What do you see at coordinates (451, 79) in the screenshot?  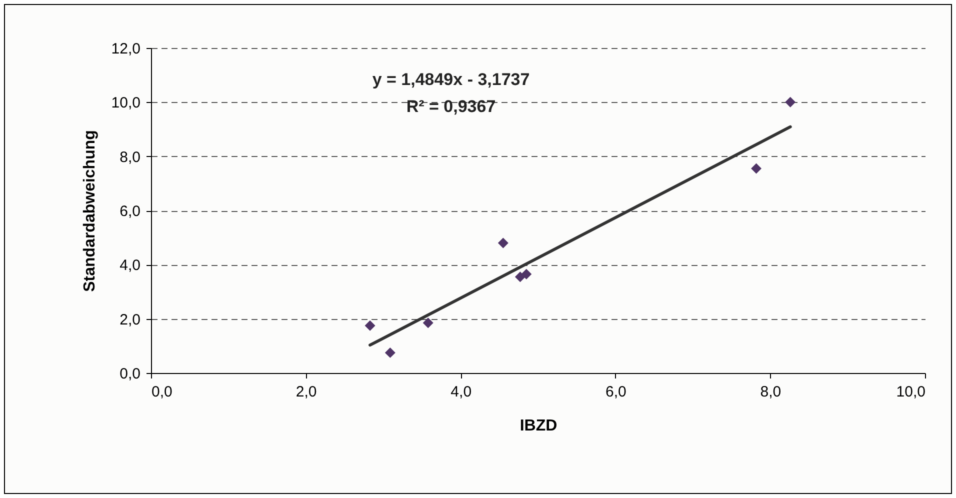 I see `annotation: y = 1,4849x - 3,1737` at bounding box center [451, 79].